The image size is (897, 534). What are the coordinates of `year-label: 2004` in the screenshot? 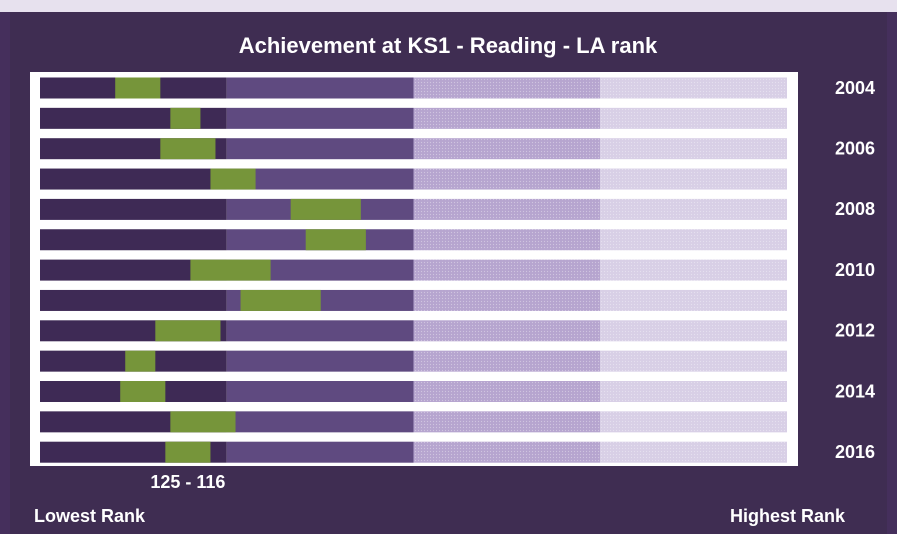 It's located at (855, 88).